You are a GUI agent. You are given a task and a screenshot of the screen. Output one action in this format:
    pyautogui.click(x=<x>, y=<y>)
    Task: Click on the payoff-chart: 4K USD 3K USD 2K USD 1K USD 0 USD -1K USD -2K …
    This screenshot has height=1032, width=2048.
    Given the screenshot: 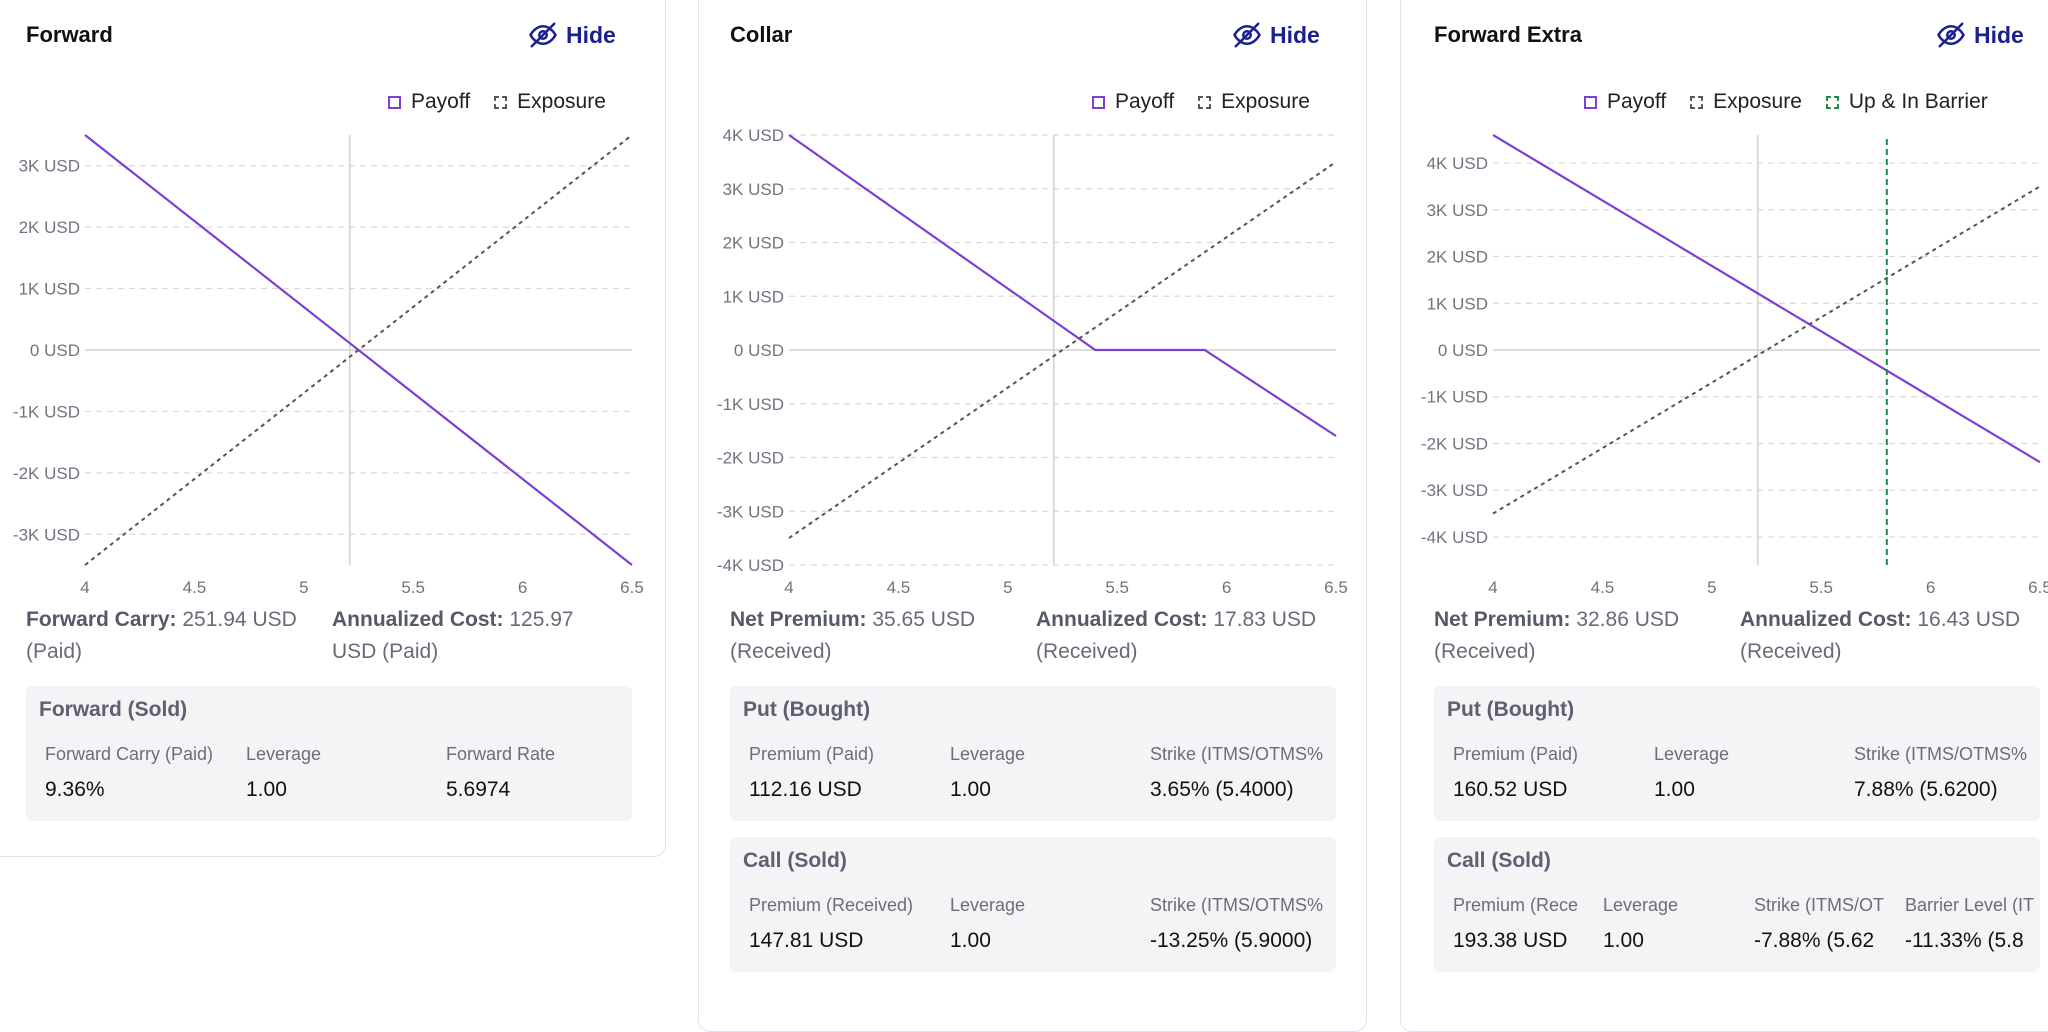 What is the action you would take?
    pyautogui.click(x=1734, y=365)
    